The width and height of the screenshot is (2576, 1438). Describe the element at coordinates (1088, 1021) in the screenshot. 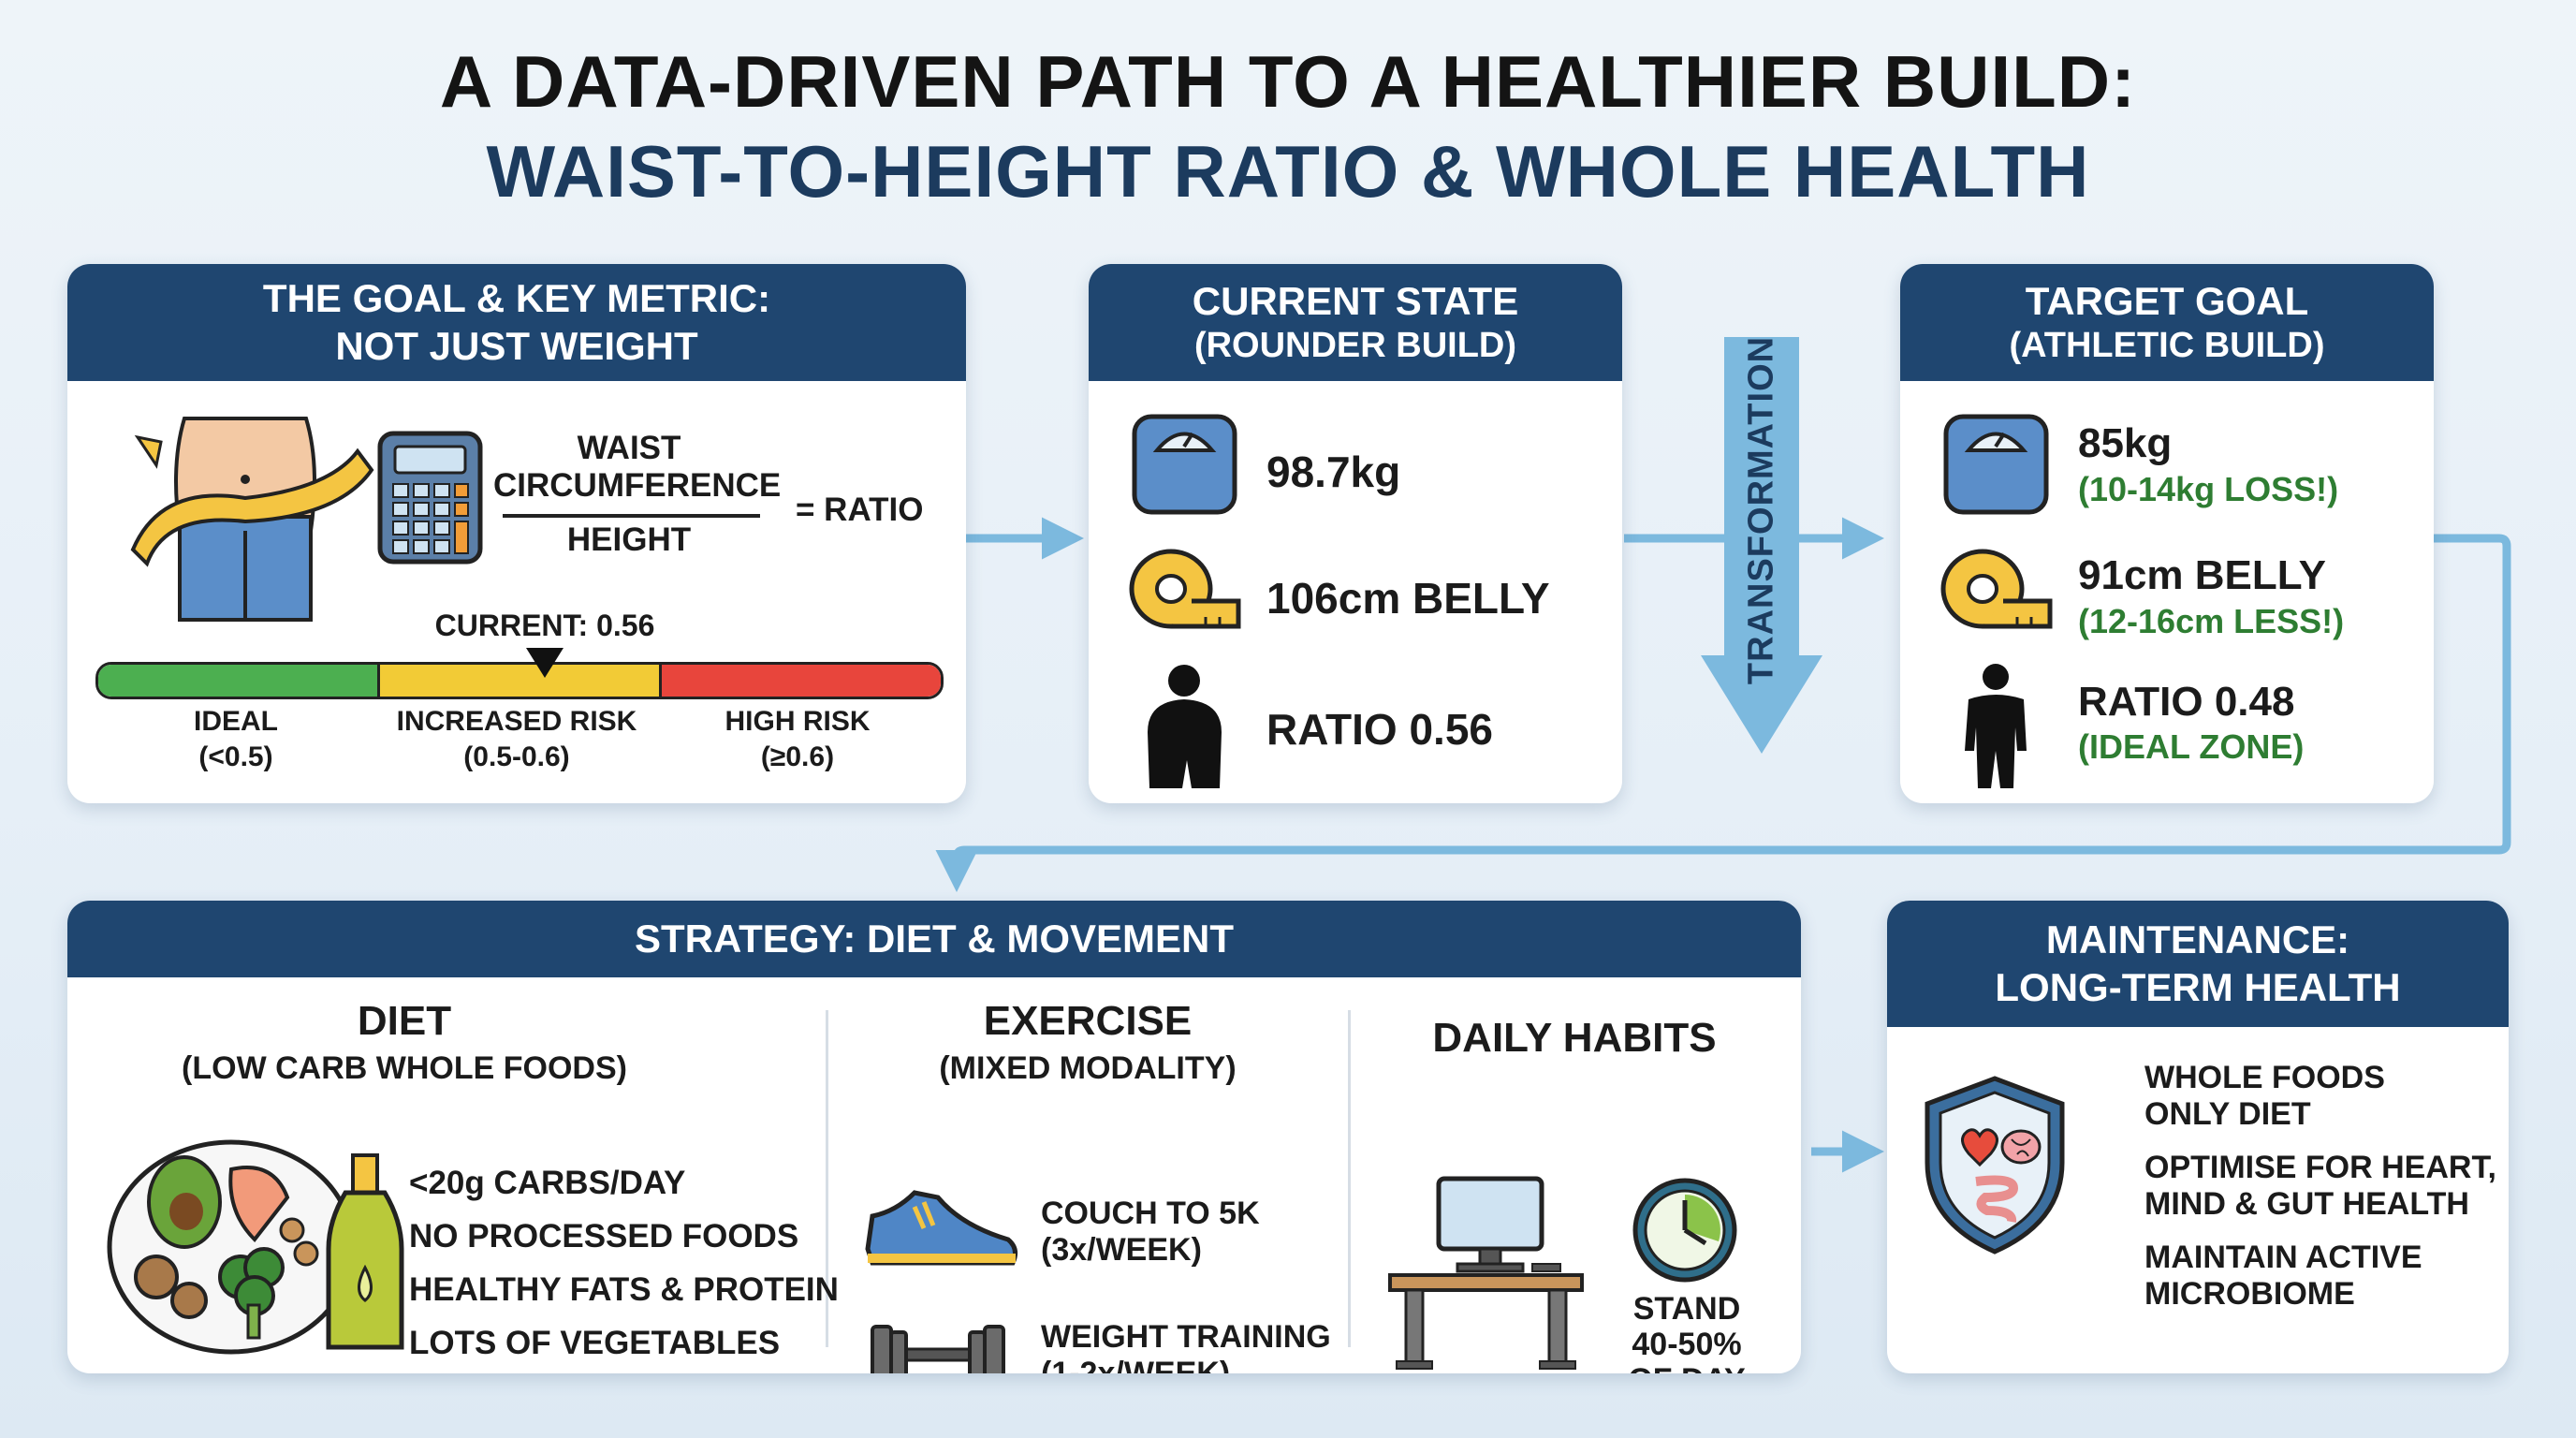

I see `exercise-title: EXERCISE` at that location.